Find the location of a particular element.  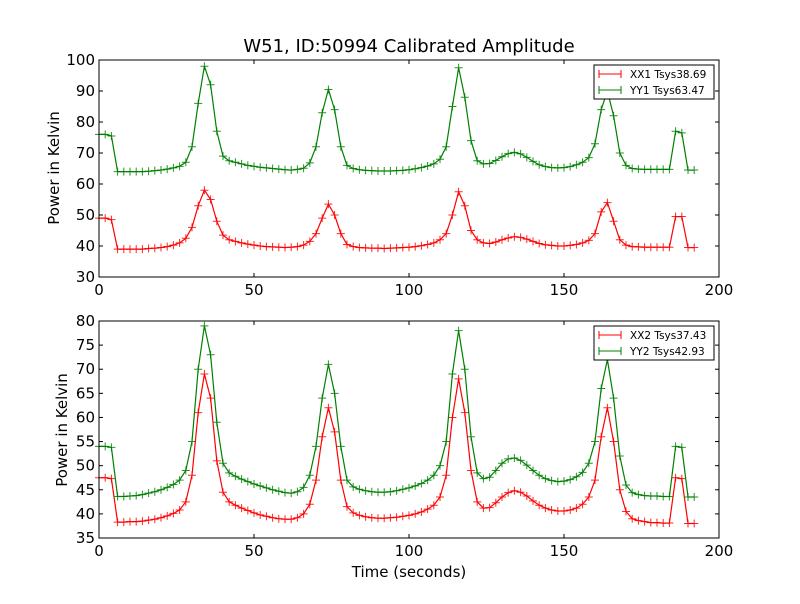

legend-label-xx2: XX2 Tsys37.43 is located at coordinates (668, 336).